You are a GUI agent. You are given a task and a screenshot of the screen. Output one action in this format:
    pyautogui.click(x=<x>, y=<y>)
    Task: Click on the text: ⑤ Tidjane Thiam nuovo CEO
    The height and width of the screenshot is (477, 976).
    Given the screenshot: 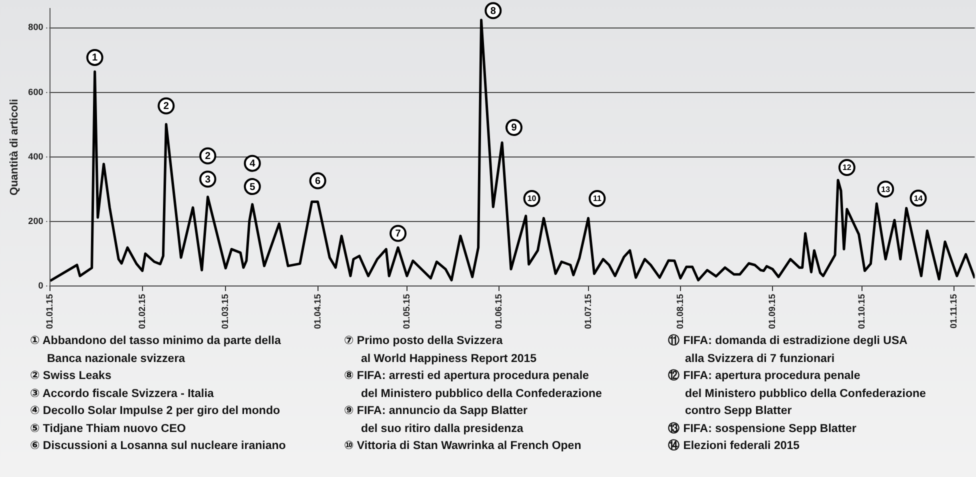 What is the action you would take?
    pyautogui.click(x=108, y=429)
    